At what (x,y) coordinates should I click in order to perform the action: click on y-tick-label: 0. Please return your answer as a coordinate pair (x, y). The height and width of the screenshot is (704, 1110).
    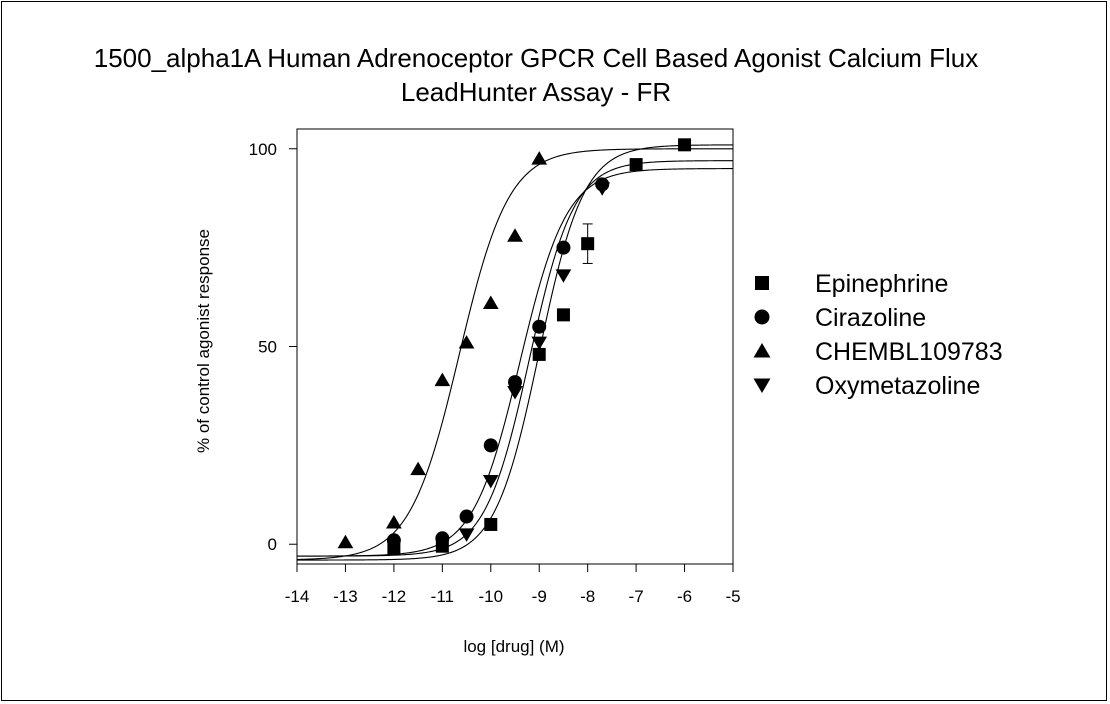
    Looking at the image, I should click on (272, 544).